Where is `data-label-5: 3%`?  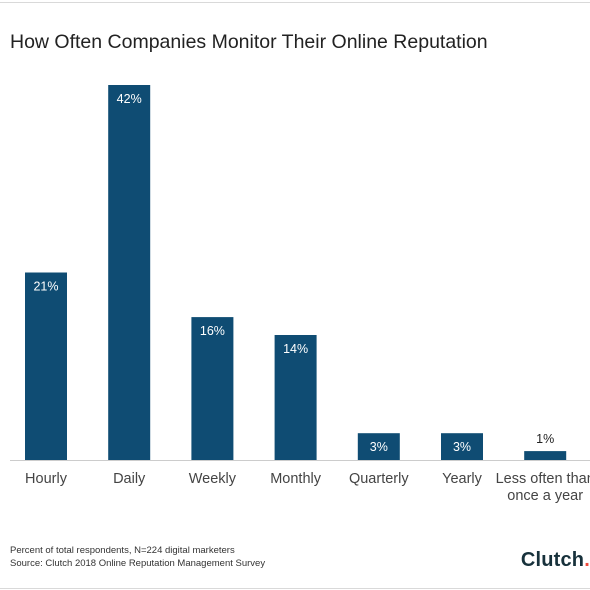 data-label-5: 3% is located at coordinates (462, 447).